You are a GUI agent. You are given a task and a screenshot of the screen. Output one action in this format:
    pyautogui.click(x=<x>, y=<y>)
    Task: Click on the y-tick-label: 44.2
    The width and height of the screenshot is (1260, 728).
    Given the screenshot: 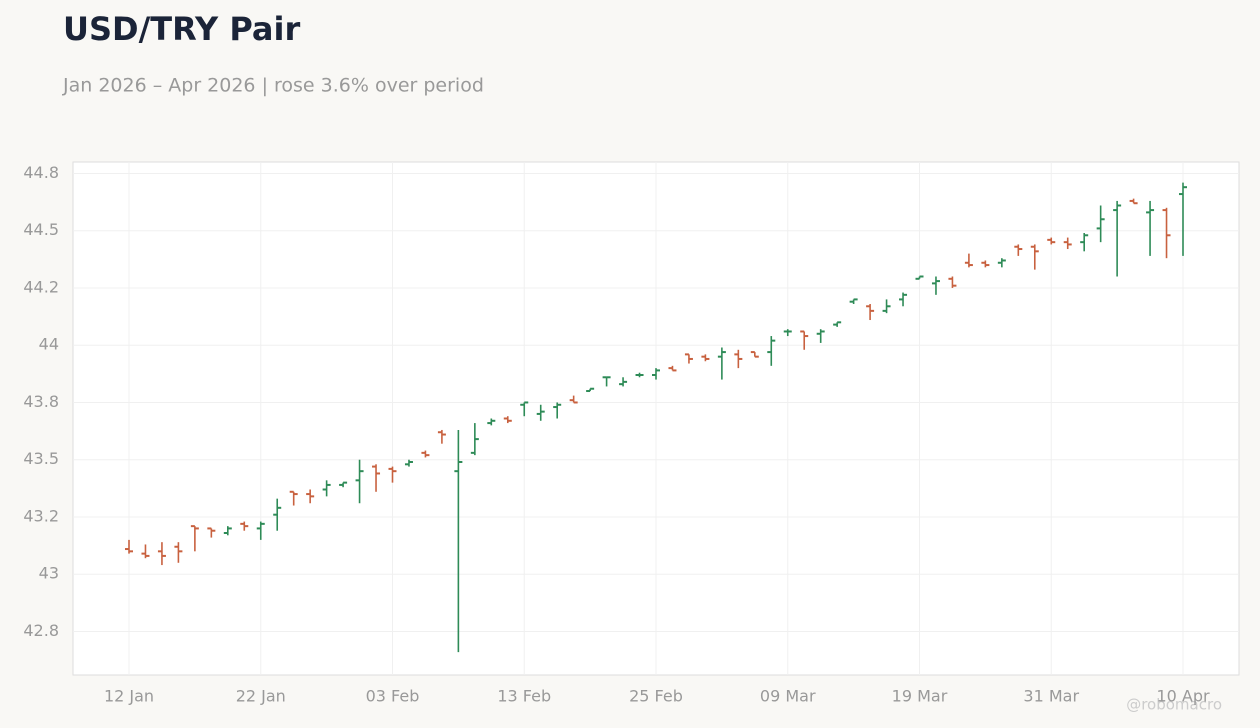 What is the action you would take?
    pyautogui.click(x=41, y=286)
    